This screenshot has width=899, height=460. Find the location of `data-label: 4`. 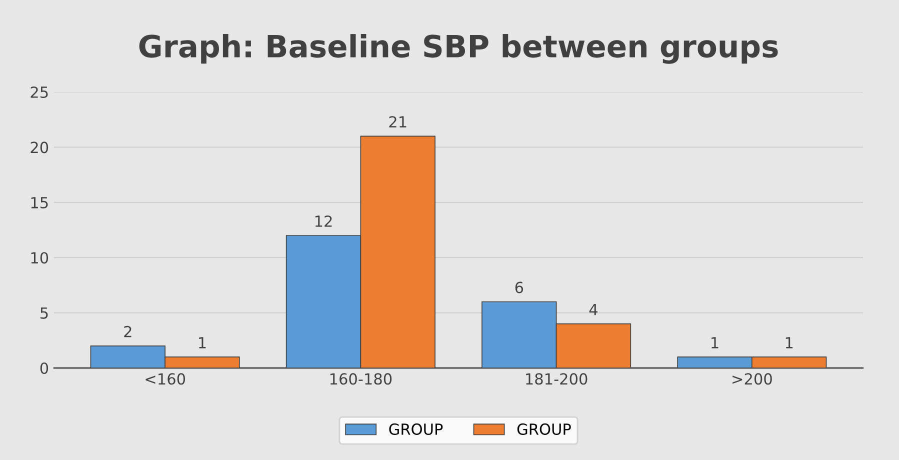

data-label: 4 is located at coordinates (593, 310).